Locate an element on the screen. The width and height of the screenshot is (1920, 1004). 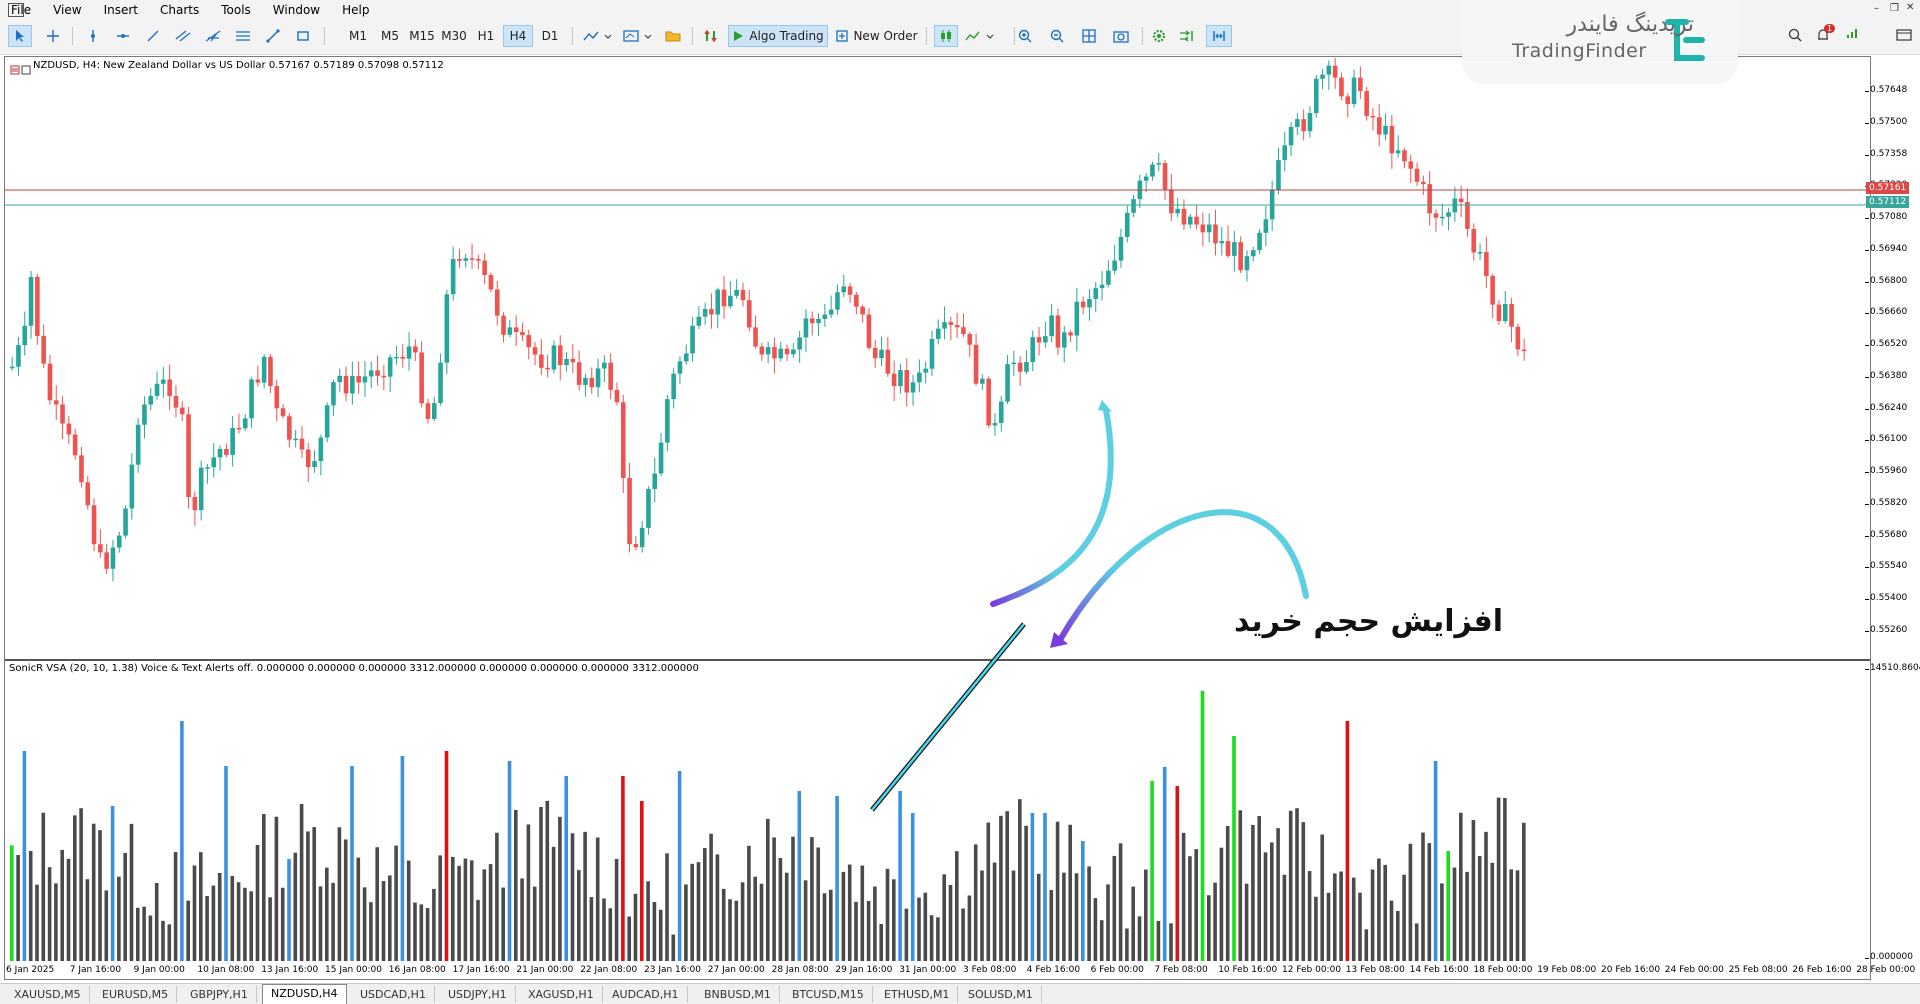
trendline-icon is located at coordinates (153, 36).